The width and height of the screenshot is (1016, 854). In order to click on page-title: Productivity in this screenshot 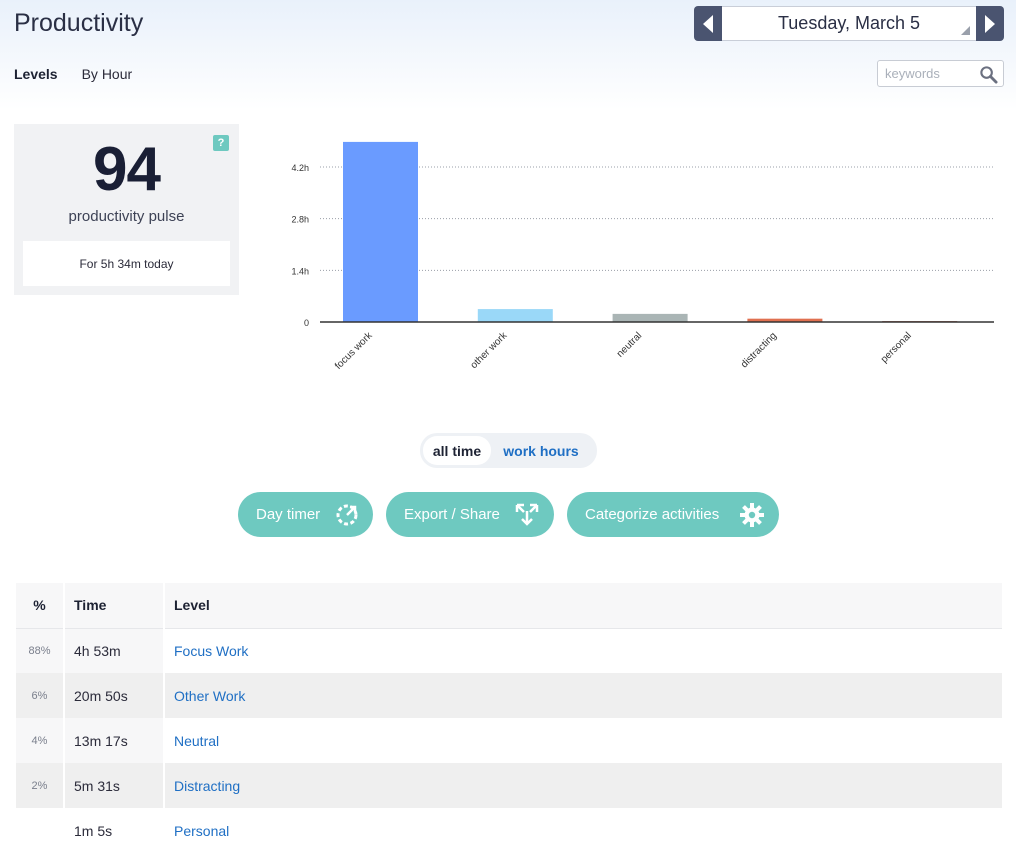, I will do `click(79, 23)`.